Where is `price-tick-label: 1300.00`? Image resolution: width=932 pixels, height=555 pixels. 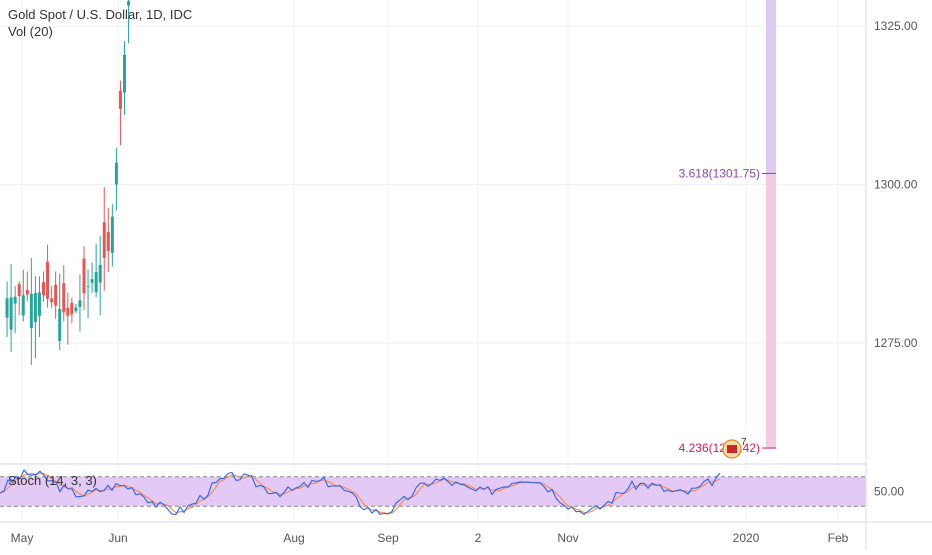 price-tick-label: 1300.00 is located at coordinates (896, 185).